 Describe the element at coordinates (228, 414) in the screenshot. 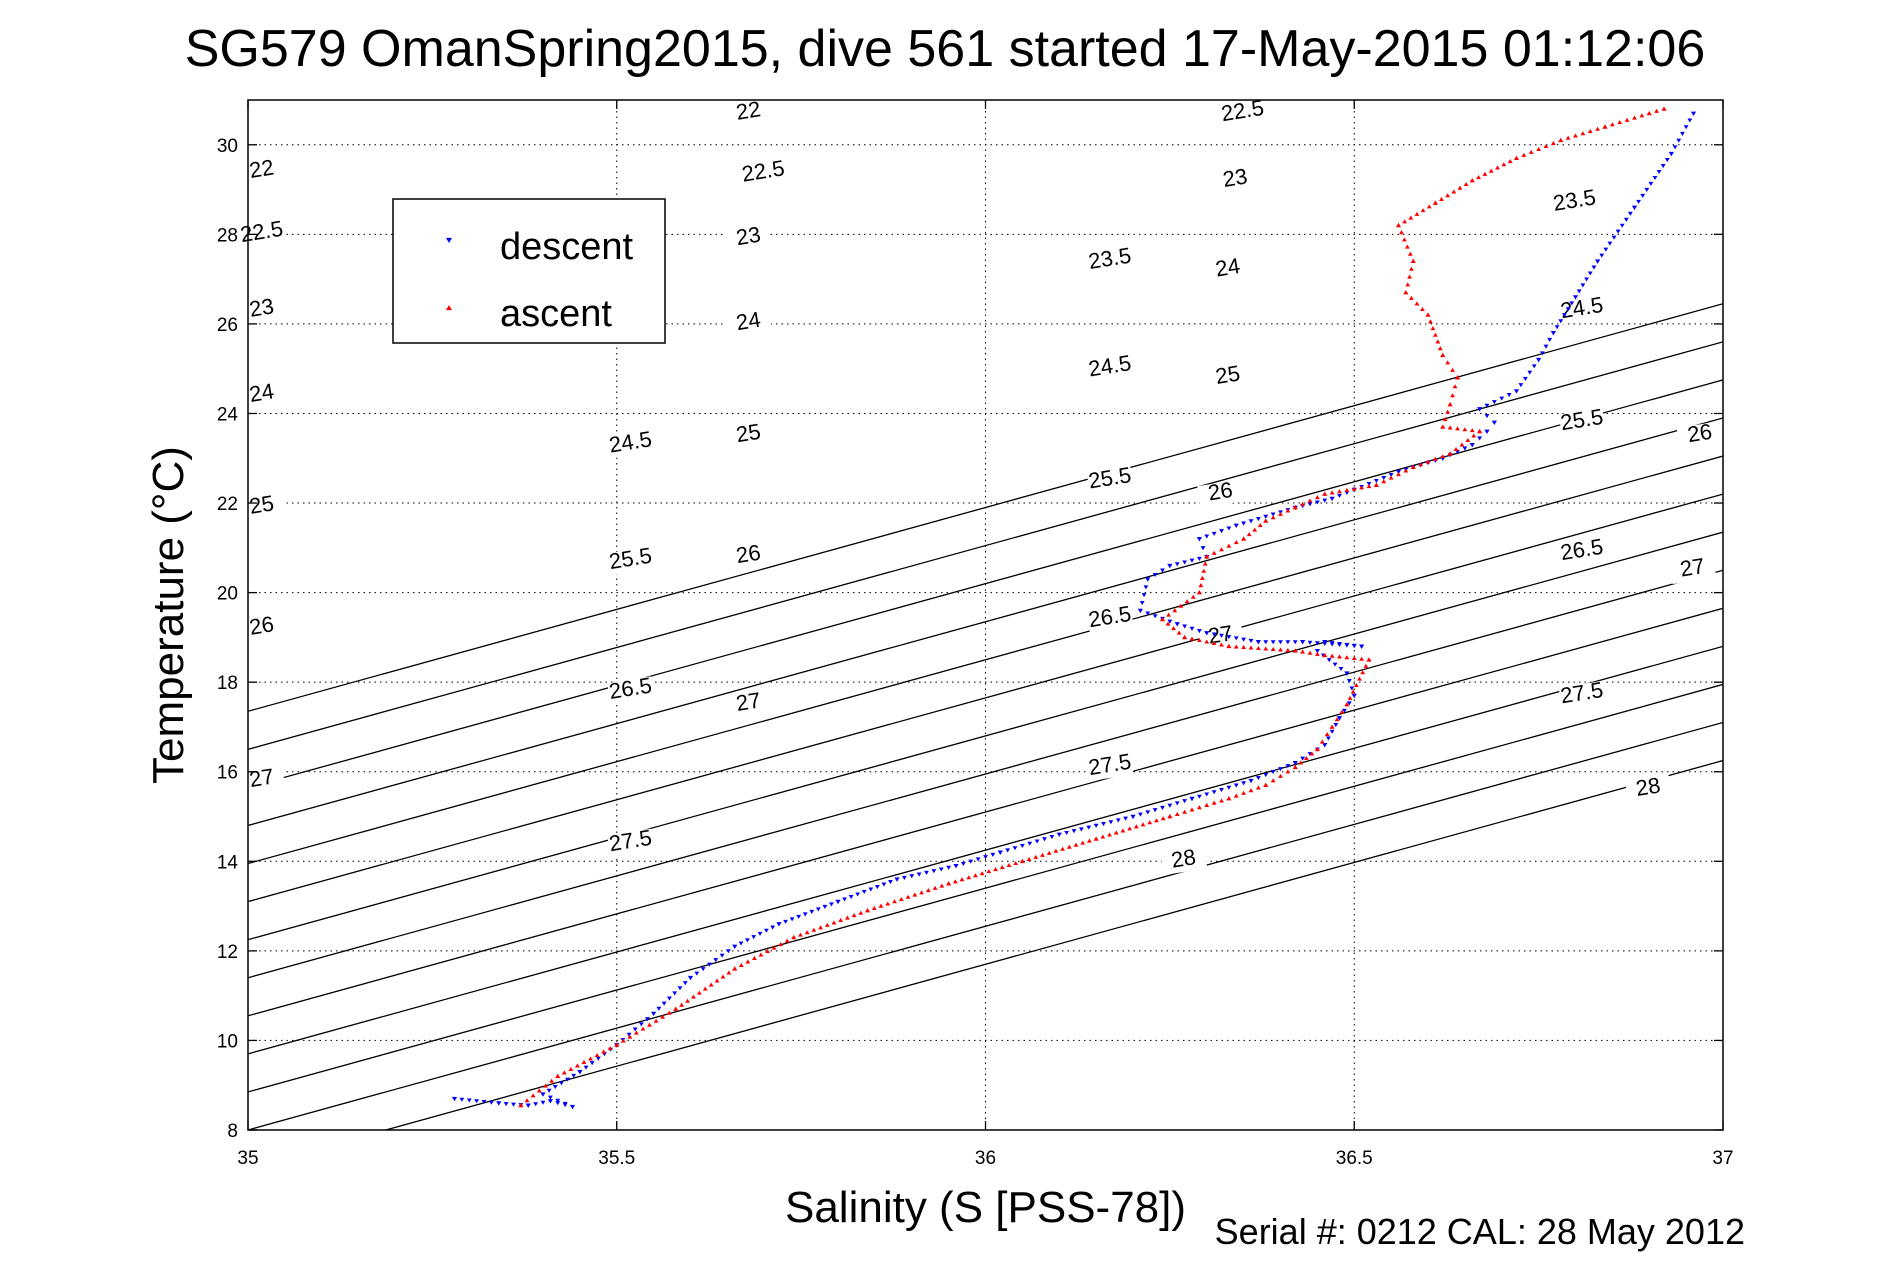

I see `y-tick-label-8: 24` at that location.